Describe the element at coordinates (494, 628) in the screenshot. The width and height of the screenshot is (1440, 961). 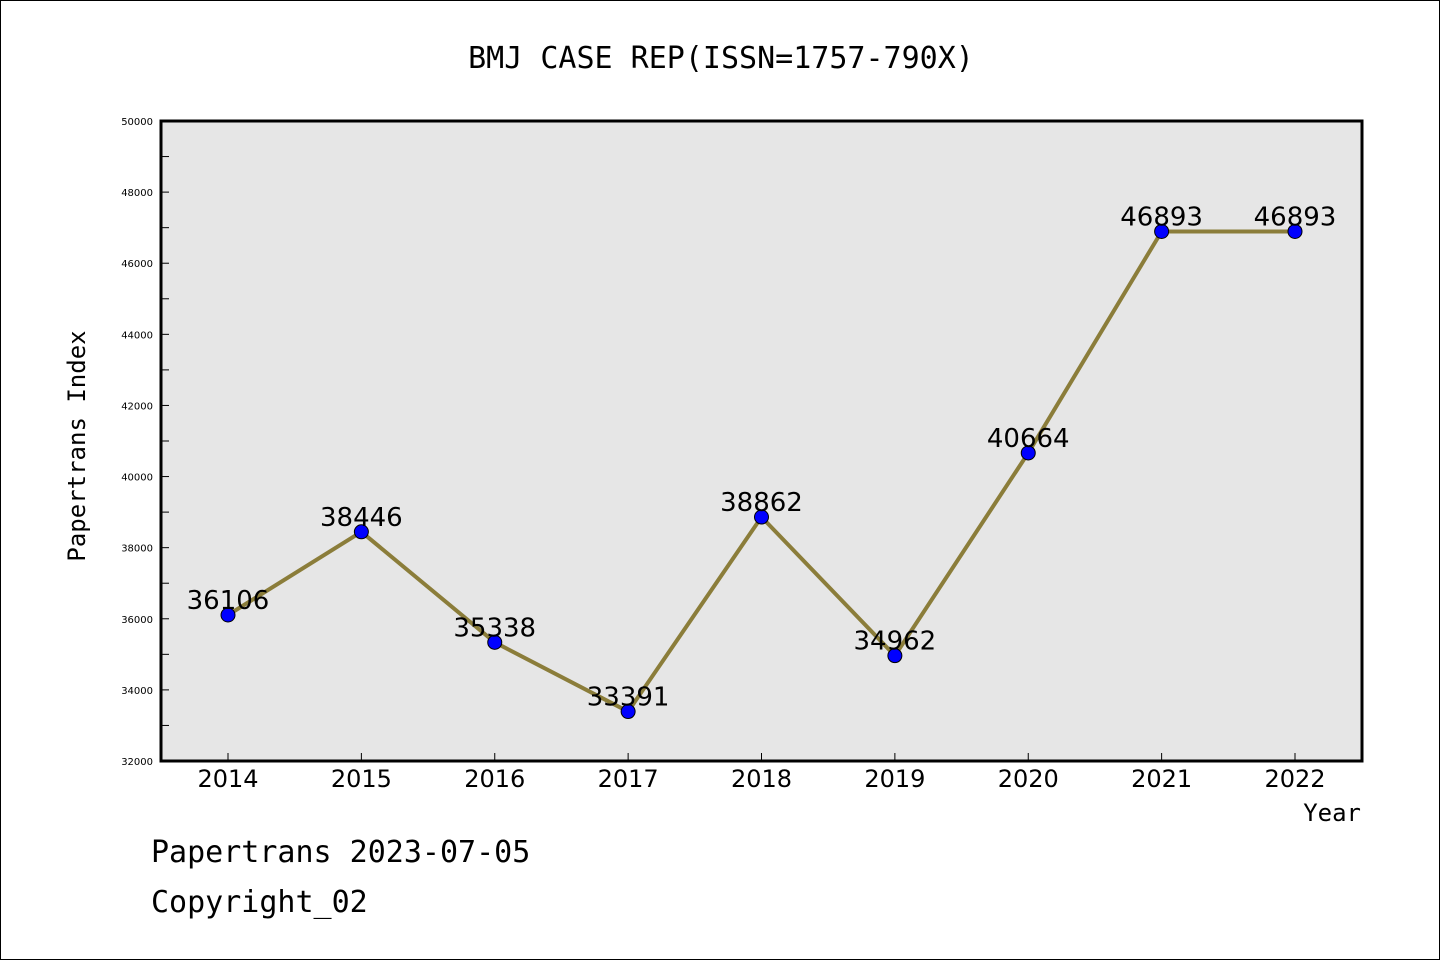
I see `data-label: 35338` at that location.